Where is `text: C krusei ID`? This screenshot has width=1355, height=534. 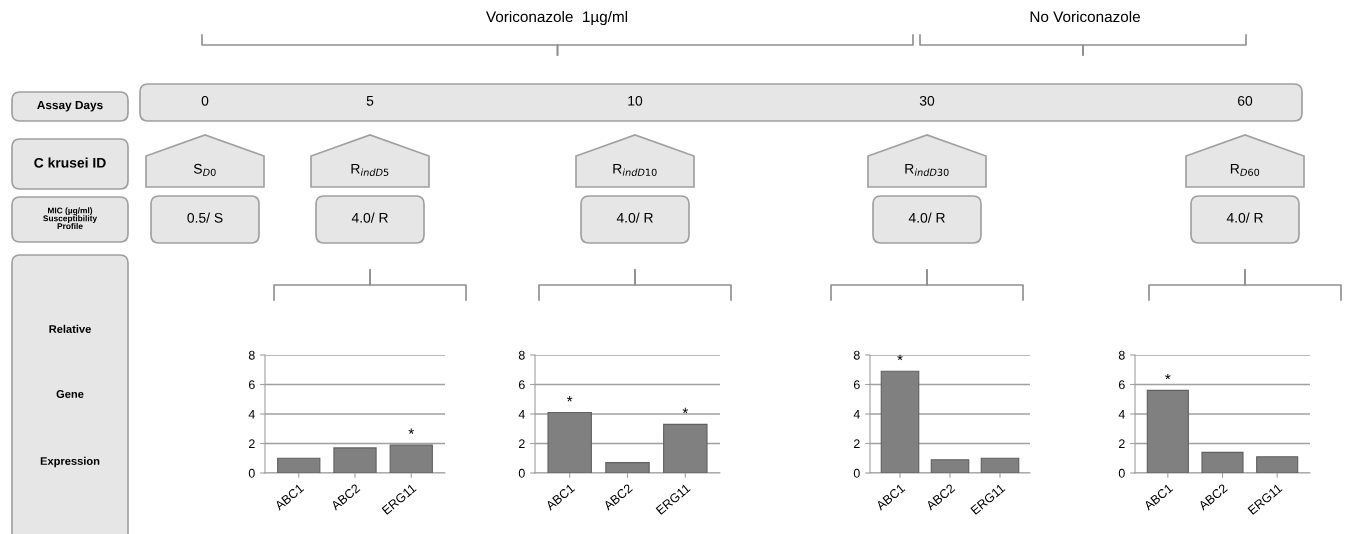
text: C krusei ID is located at coordinates (70, 162).